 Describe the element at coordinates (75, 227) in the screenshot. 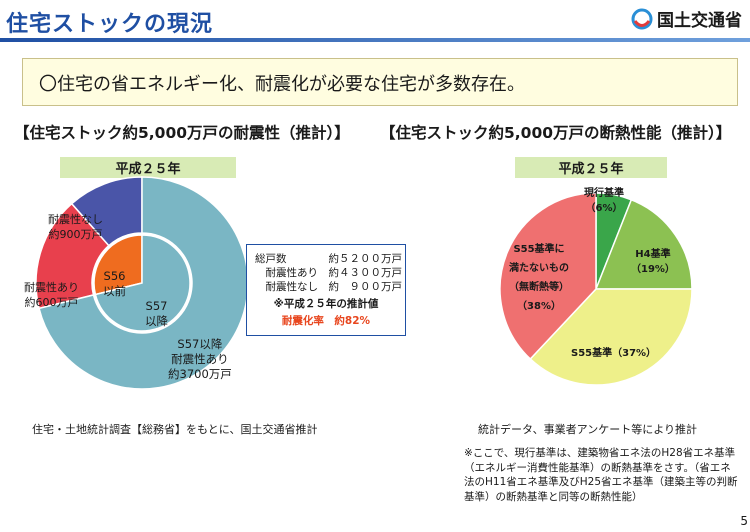

I see `outer-red-label: 耐震性なし 約900万戸` at that location.